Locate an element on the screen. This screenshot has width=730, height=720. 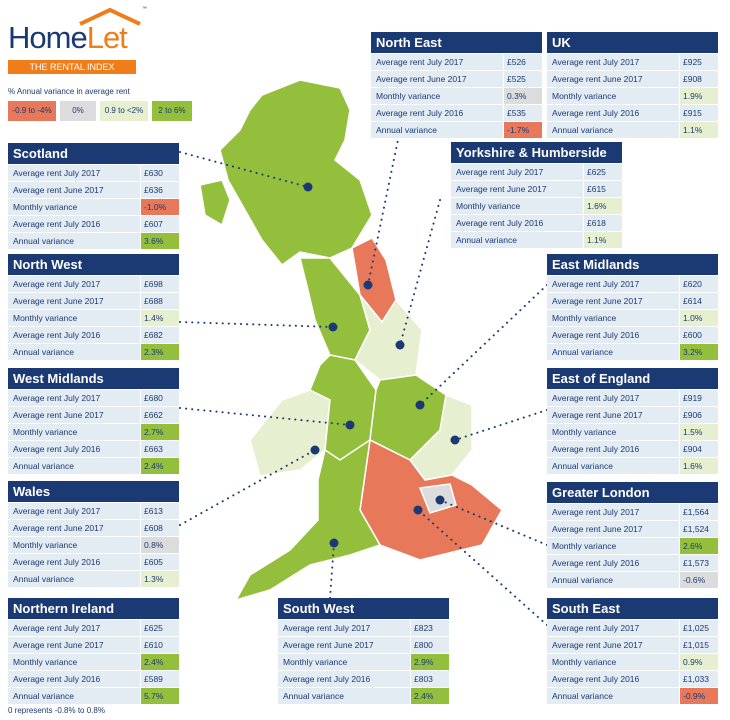
stat-row: Average rent July 2016 £1,573 is located at coordinates (632, 563).